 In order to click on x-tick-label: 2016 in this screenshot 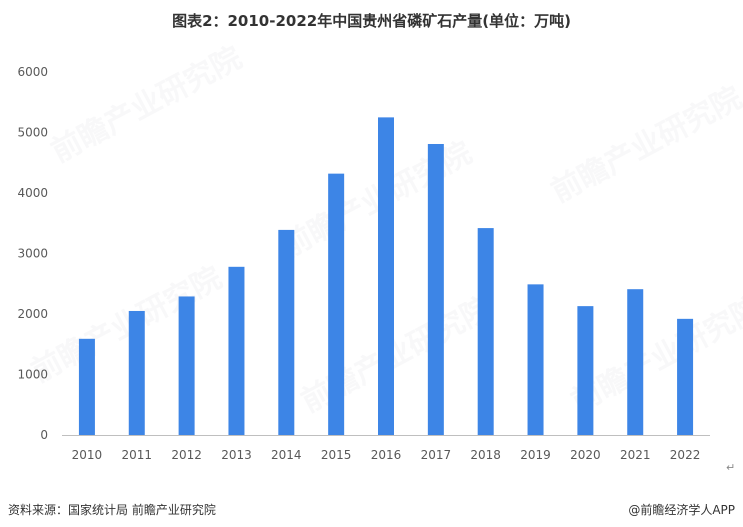, I will do `click(386, 455)`.